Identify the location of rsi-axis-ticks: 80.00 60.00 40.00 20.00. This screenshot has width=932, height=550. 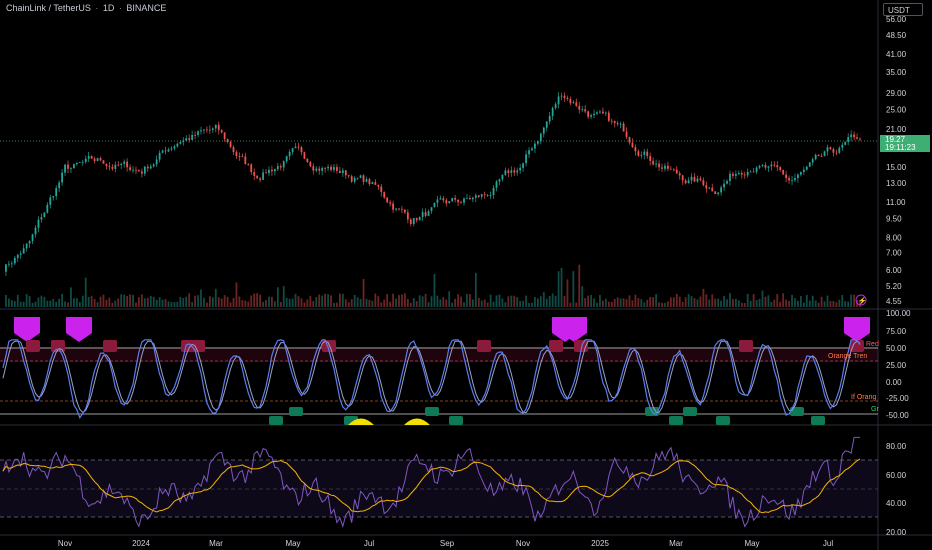
(896, 489).